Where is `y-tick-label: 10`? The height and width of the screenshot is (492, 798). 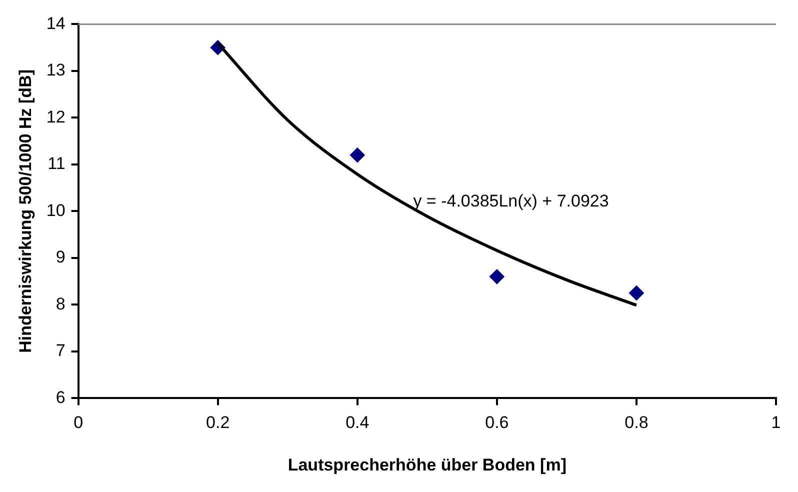 y-tick-label: 10 is located at coordinates (56, 210).